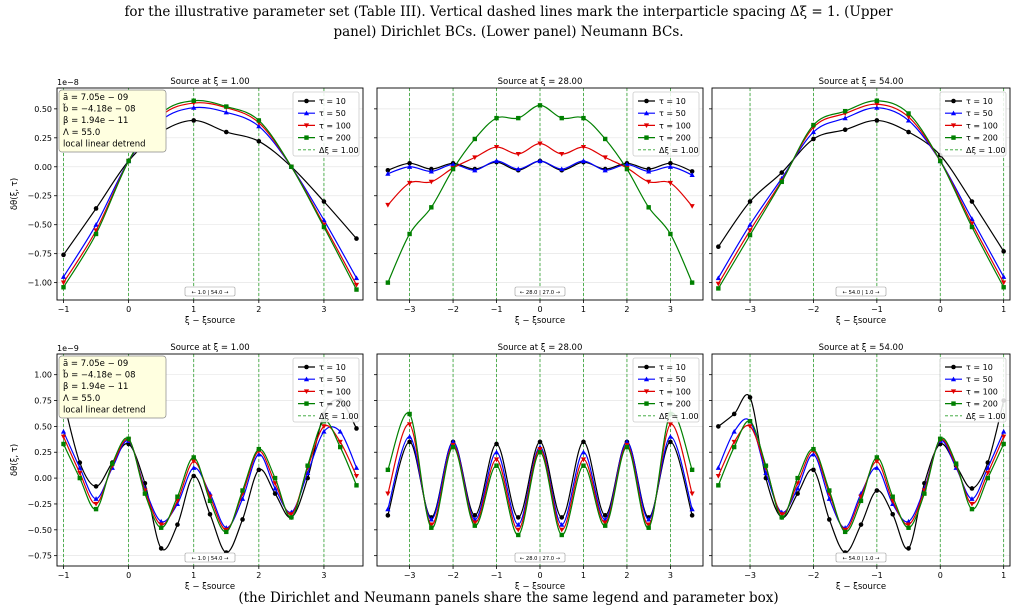 The width and height of the screenshot is (1017, 609). What do you see at coordinates (861, 460) in the screenshot?
I see `axes-frame` at bounding box center [861, 460].